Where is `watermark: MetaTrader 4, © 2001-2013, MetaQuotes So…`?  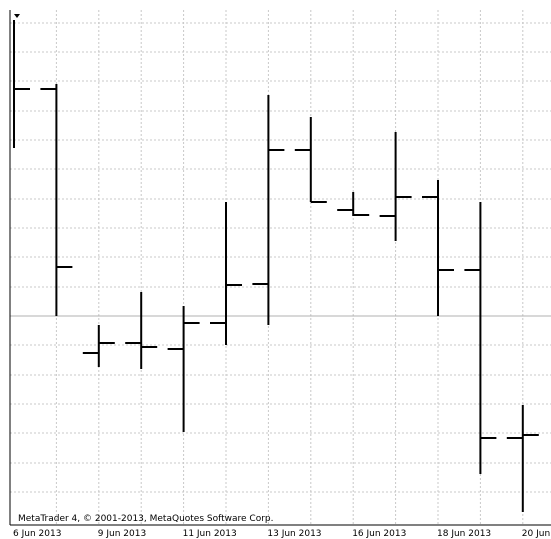 watermark: MetaTrader 4, © 2001-2013, MetaQuotes So… is located at coordinates (146, 519).